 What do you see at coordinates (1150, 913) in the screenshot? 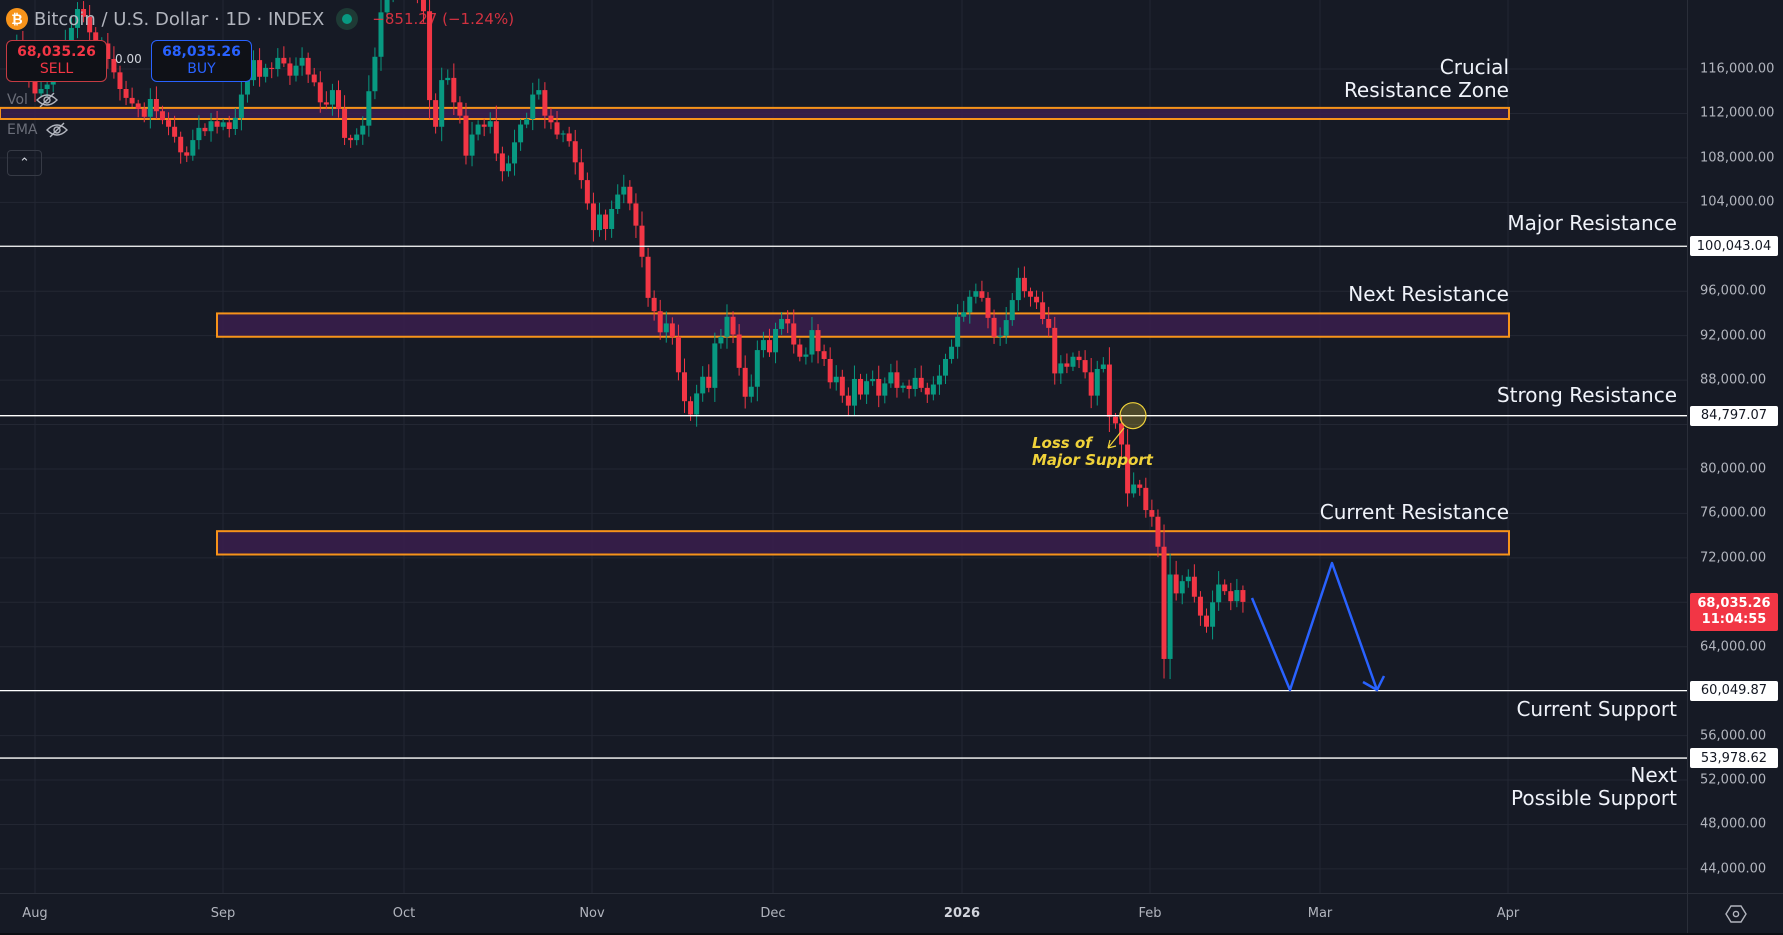
I see `time-tick: Feb` at bounding box center [1150, 913].